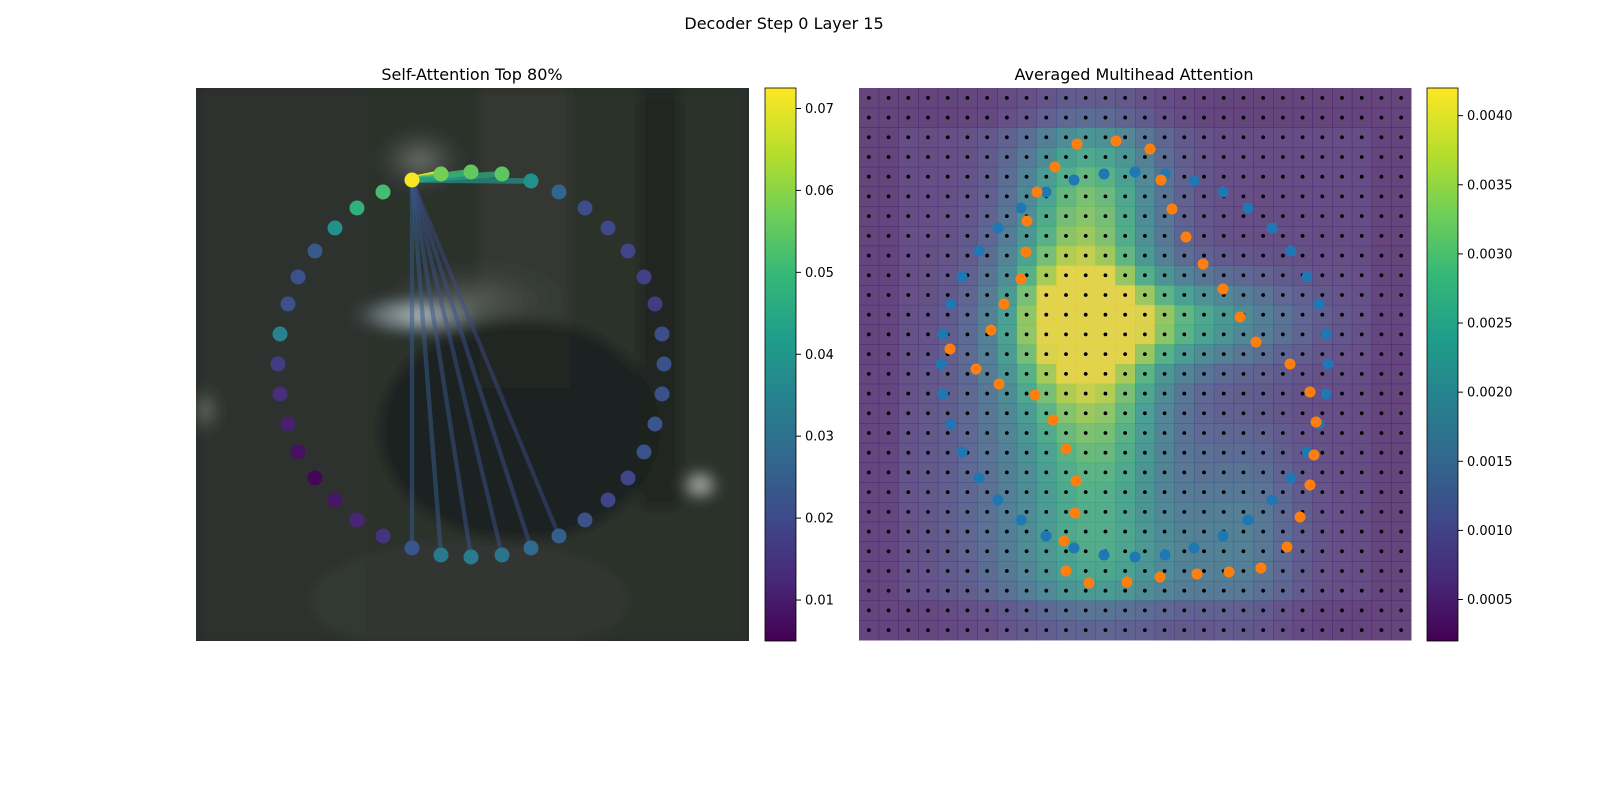  What do you see at coordinates (815, 355) in the screenshot?
I see `colorbar-ticks: 0.01 0.02 0.03 0.04 0.05 0.06 0.07` at bounding box center [815, 355].